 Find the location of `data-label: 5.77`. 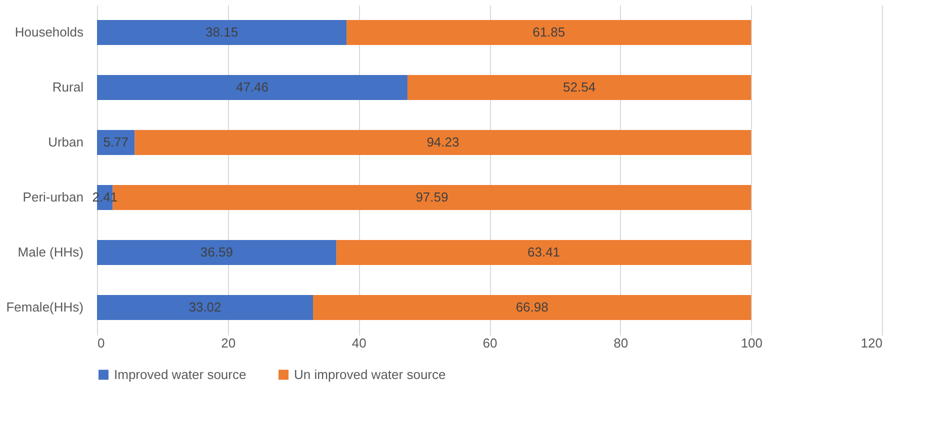

data-label: 5.77 is located at coordinates (116, 142).